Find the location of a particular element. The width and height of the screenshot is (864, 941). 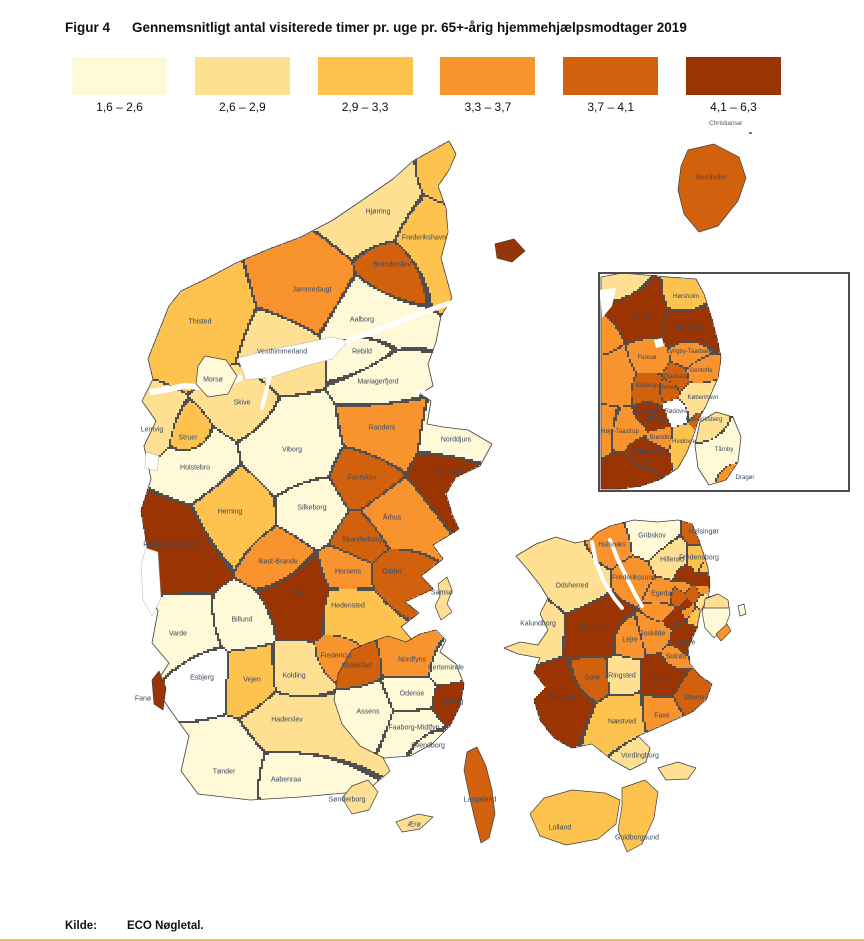

legend-label: 1,6 – 2,6 is located at coordinates (119, 107).